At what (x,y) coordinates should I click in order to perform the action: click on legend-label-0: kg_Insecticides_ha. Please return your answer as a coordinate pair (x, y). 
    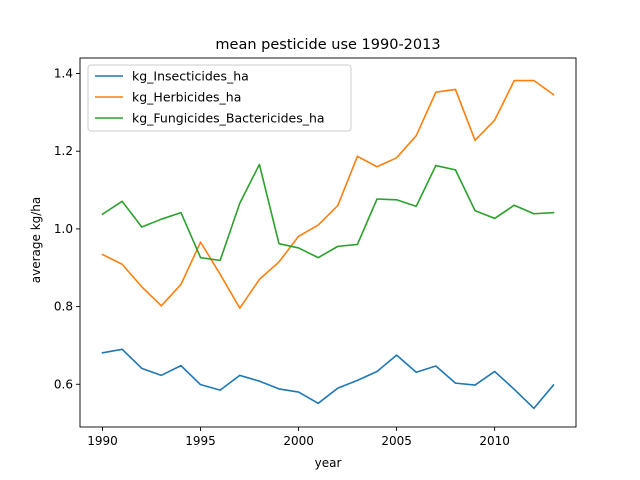
    Looking at the image, I should click on (190, 76).